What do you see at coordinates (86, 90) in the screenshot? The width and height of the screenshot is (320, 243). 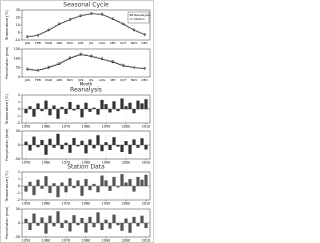 I see `section-title: Reanalysis` at bounding box center [86, 90].